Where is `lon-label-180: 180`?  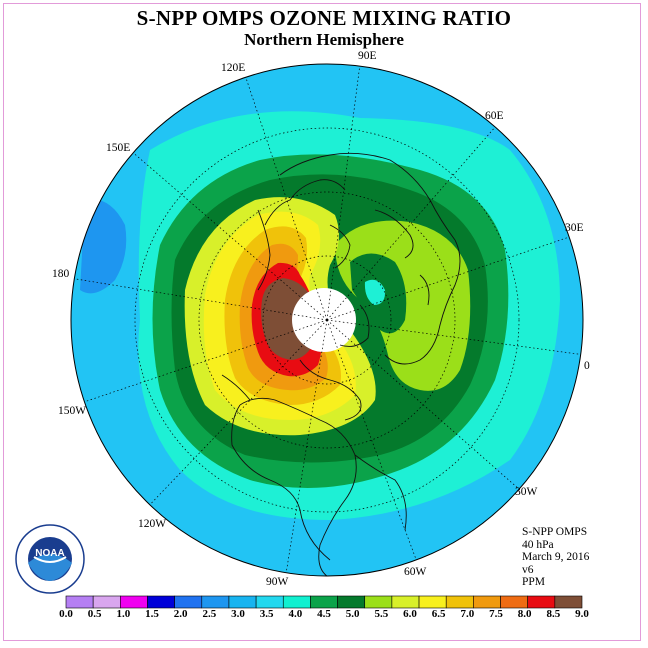
lon-label-180: 180 is located at coordinates (61, 274).